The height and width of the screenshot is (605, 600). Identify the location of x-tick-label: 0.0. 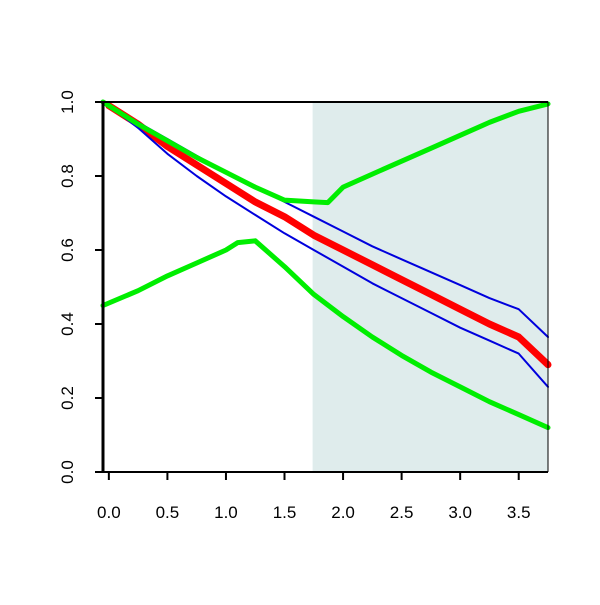
(109, 512).